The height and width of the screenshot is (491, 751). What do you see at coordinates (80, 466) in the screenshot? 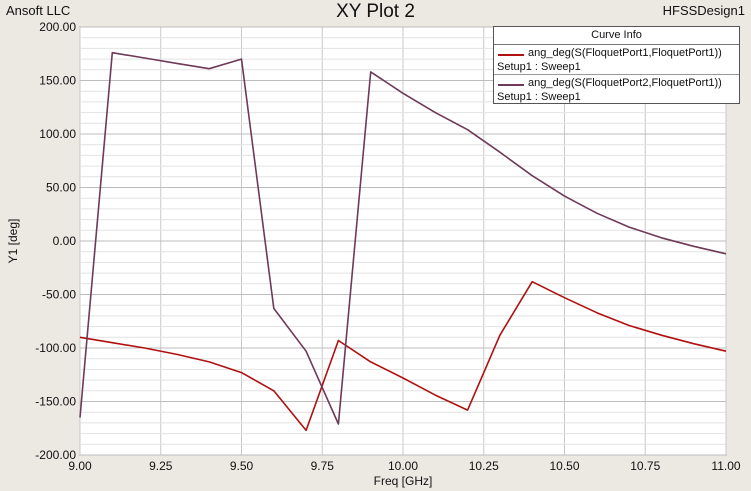
I see `x-tick-label: 9.00` at bounding box center [80, 466].